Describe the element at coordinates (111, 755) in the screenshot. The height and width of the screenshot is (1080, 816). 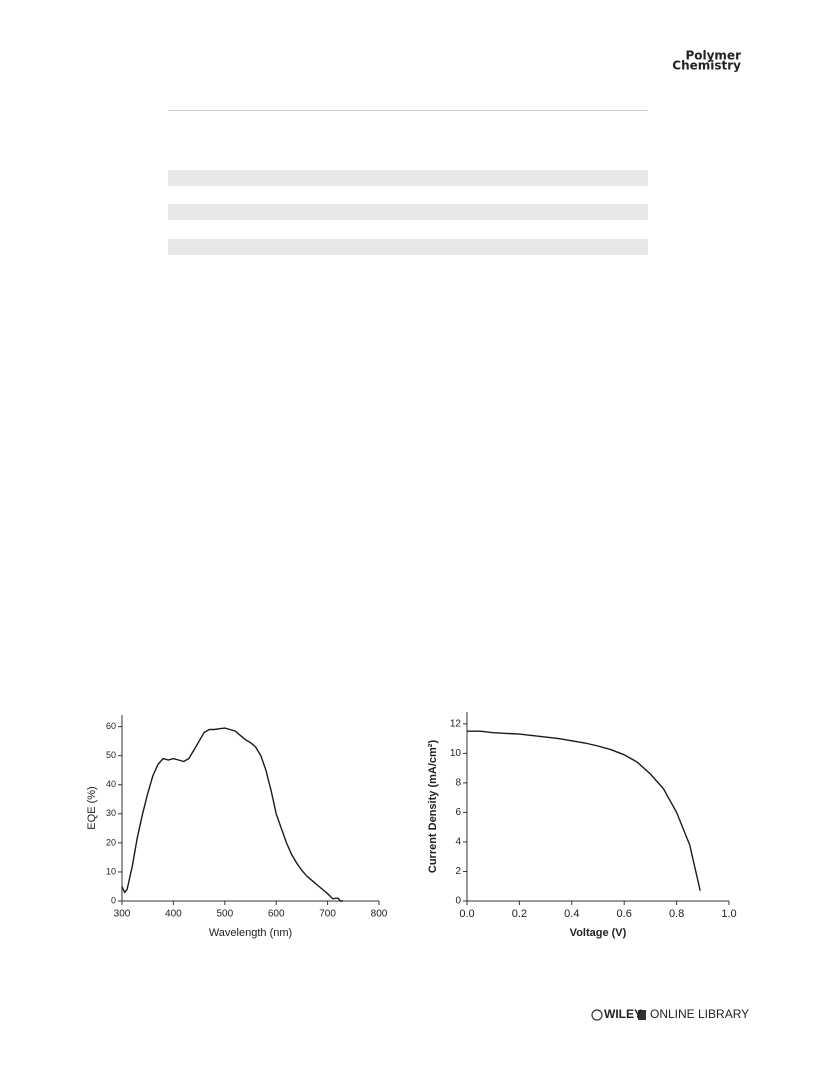
I see `y-tick-label: 50` at that location.